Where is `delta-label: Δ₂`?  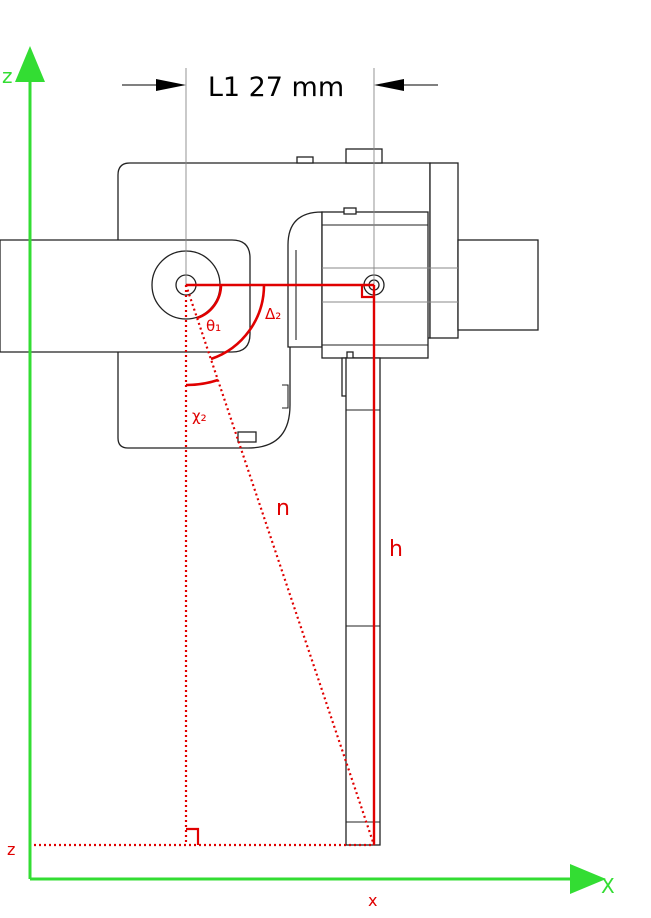
delta-label: Δ₂ is located at coordinates (273, 314).